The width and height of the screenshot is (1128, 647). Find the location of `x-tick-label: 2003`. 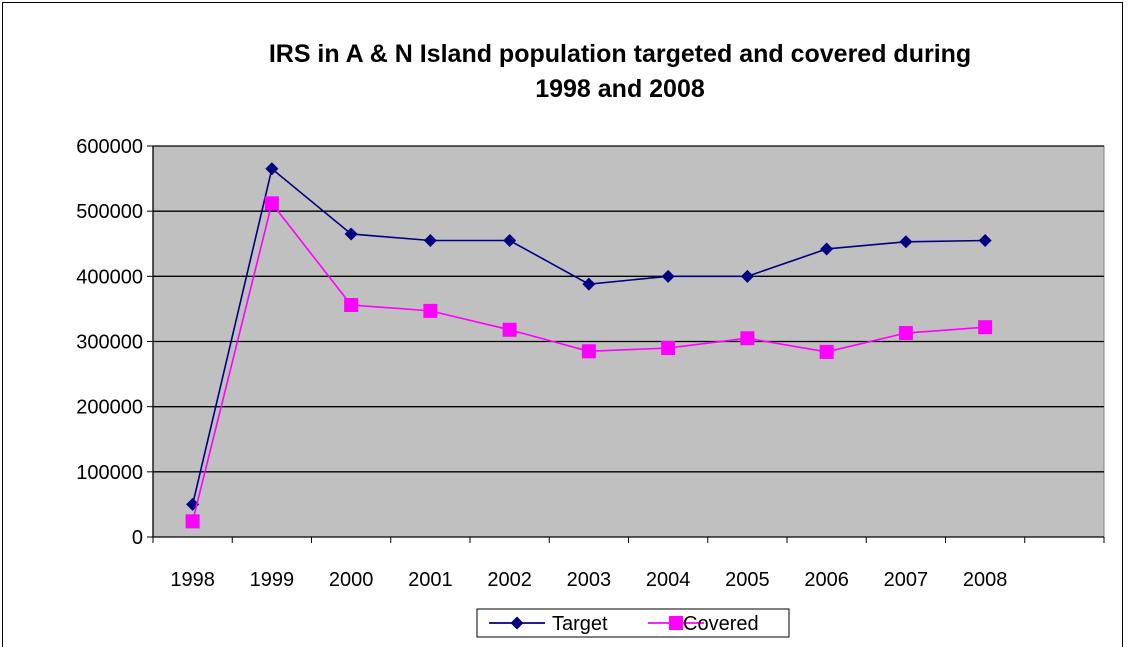

x-tick-label: 2003 is located at coordinates (589, 580).